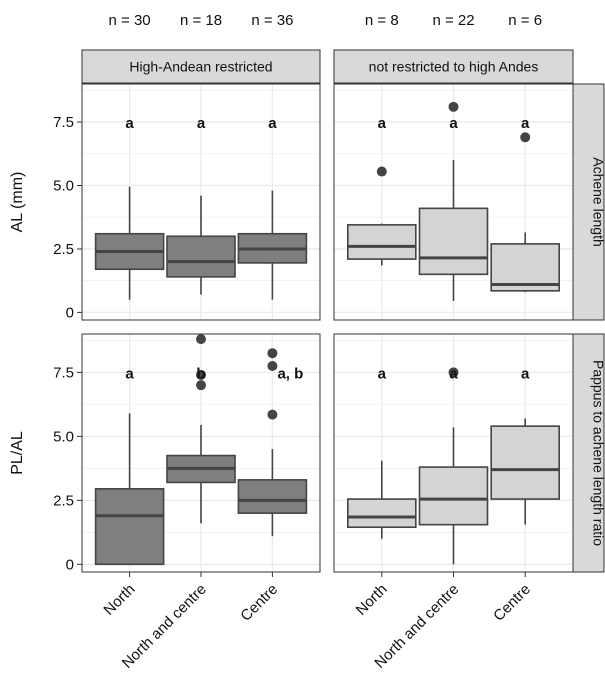  What do you see at coordinates (382, 20) in the screenshot?
I see `n-label: n = 8` at bounding box center [382, 20].